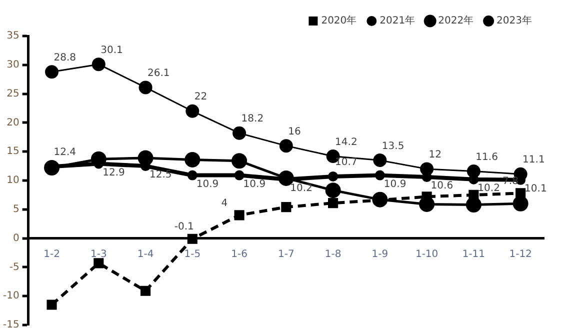 The width and height of the screenshot is (568, 334). What do you see at coordinates (252, 119) in the screenshot?
I see `data-label: 18.2` at bounding box center [252, 119].